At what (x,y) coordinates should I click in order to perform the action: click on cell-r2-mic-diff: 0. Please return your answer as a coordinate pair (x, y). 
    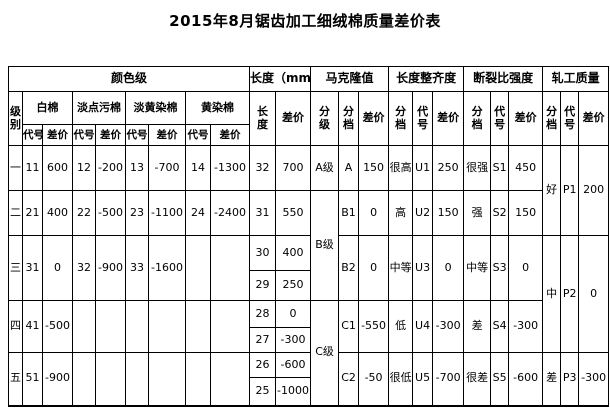
    Looking at the image, I should click on (374, 213).